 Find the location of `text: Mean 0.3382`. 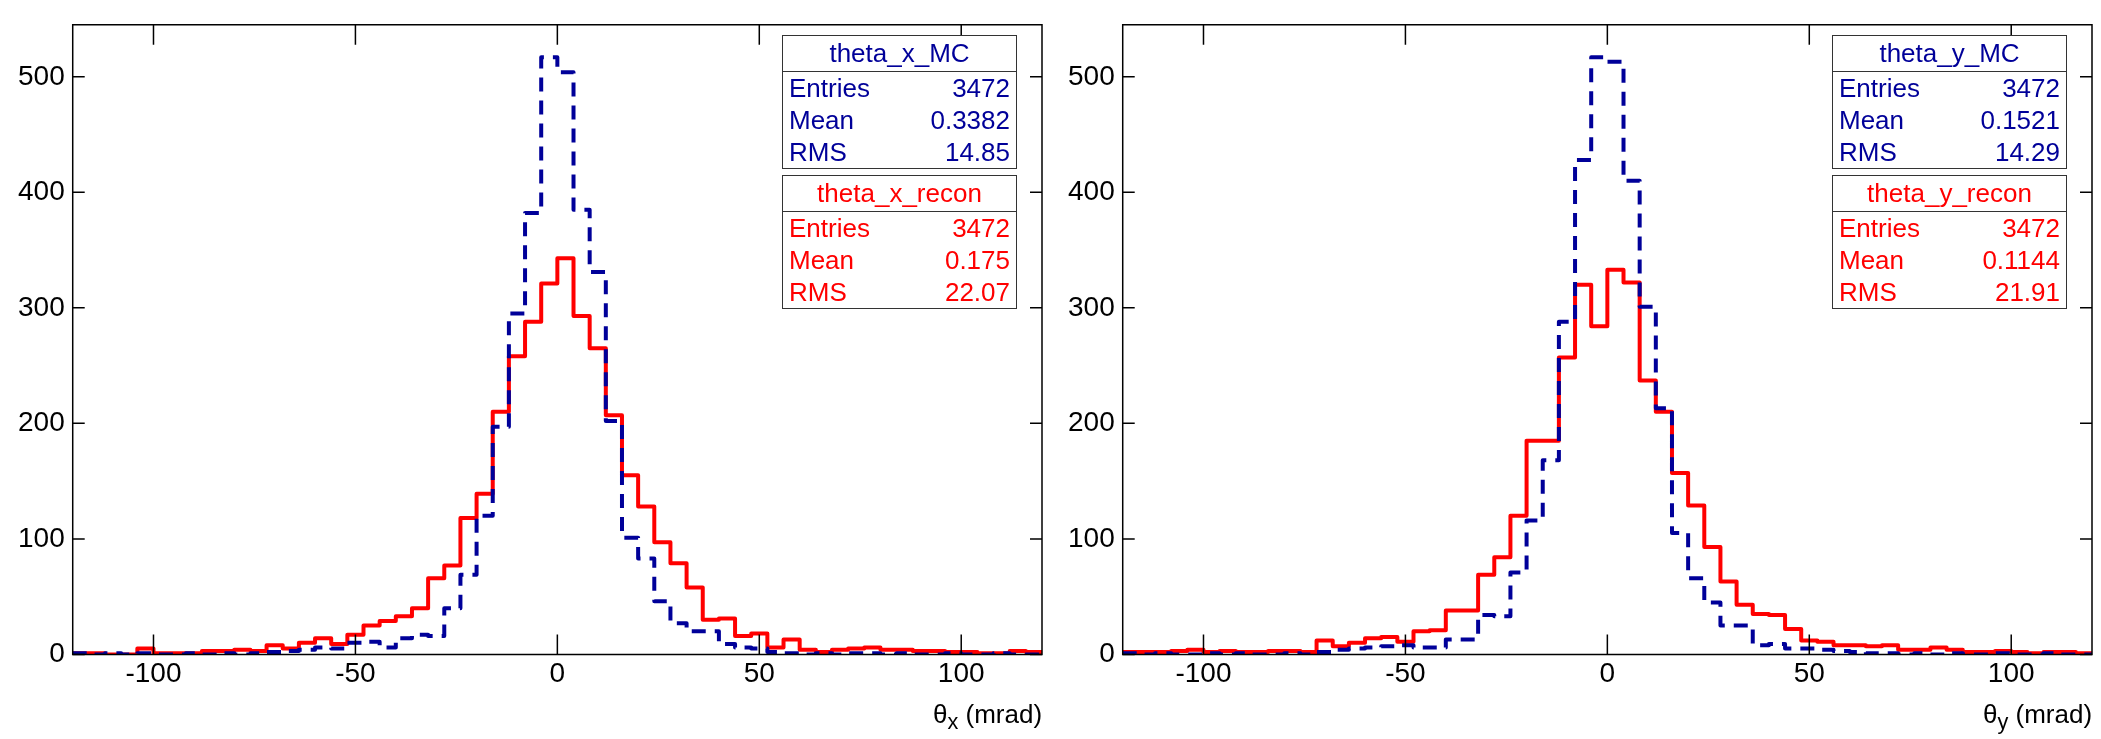

text: Mean 0.3382 is located at coordinates (899, 119).